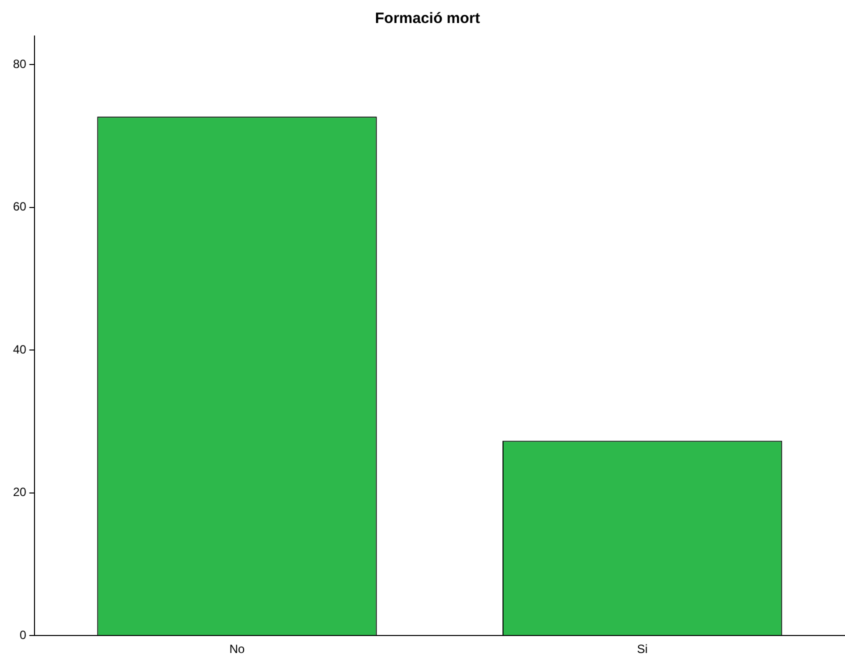  What do you see at coordinates (237, 649) in the screenshot?
I see `x-tick-label: No` at bounding box center [237, 649].